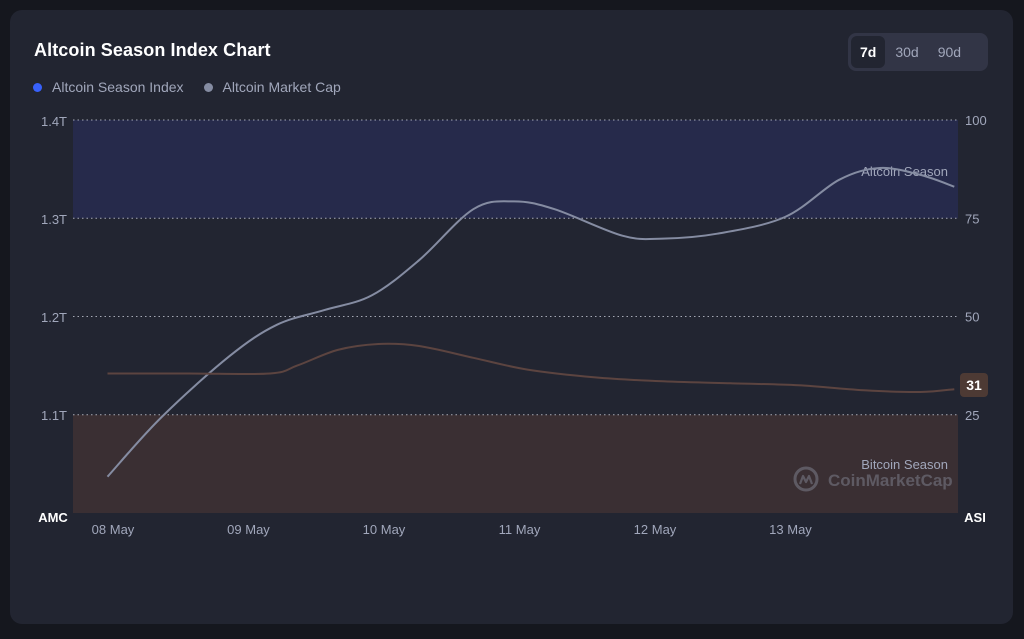 This screenshot has height=639, width=1024. I want to click on bitcoin-season-zone, so click(515, 463).